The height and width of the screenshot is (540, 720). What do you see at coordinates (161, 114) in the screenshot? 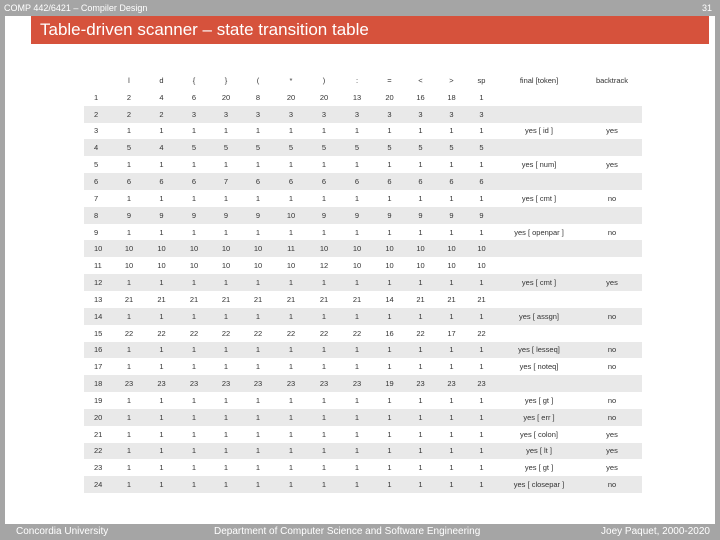
I see `table-cell: 2` at bounding box center [161, 114].